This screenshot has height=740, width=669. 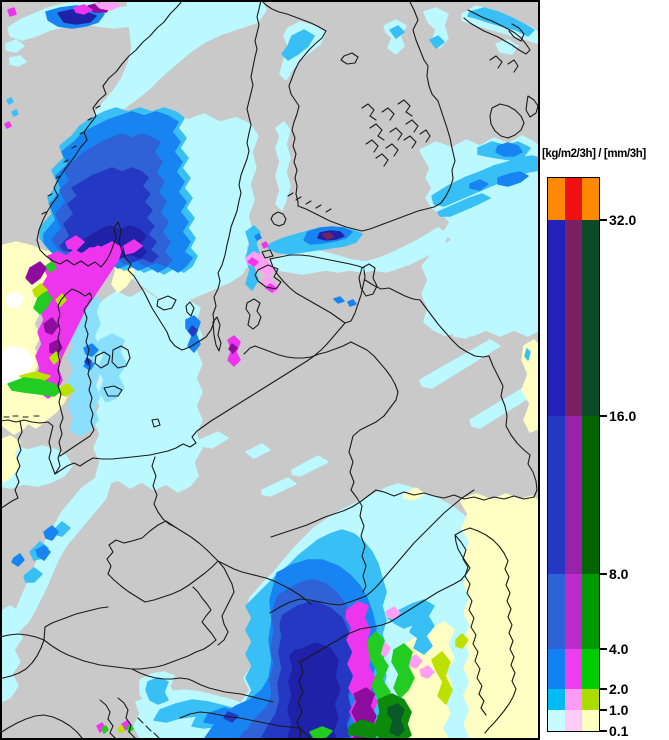 I want to click on colorbar, so click(x=573, y=454).